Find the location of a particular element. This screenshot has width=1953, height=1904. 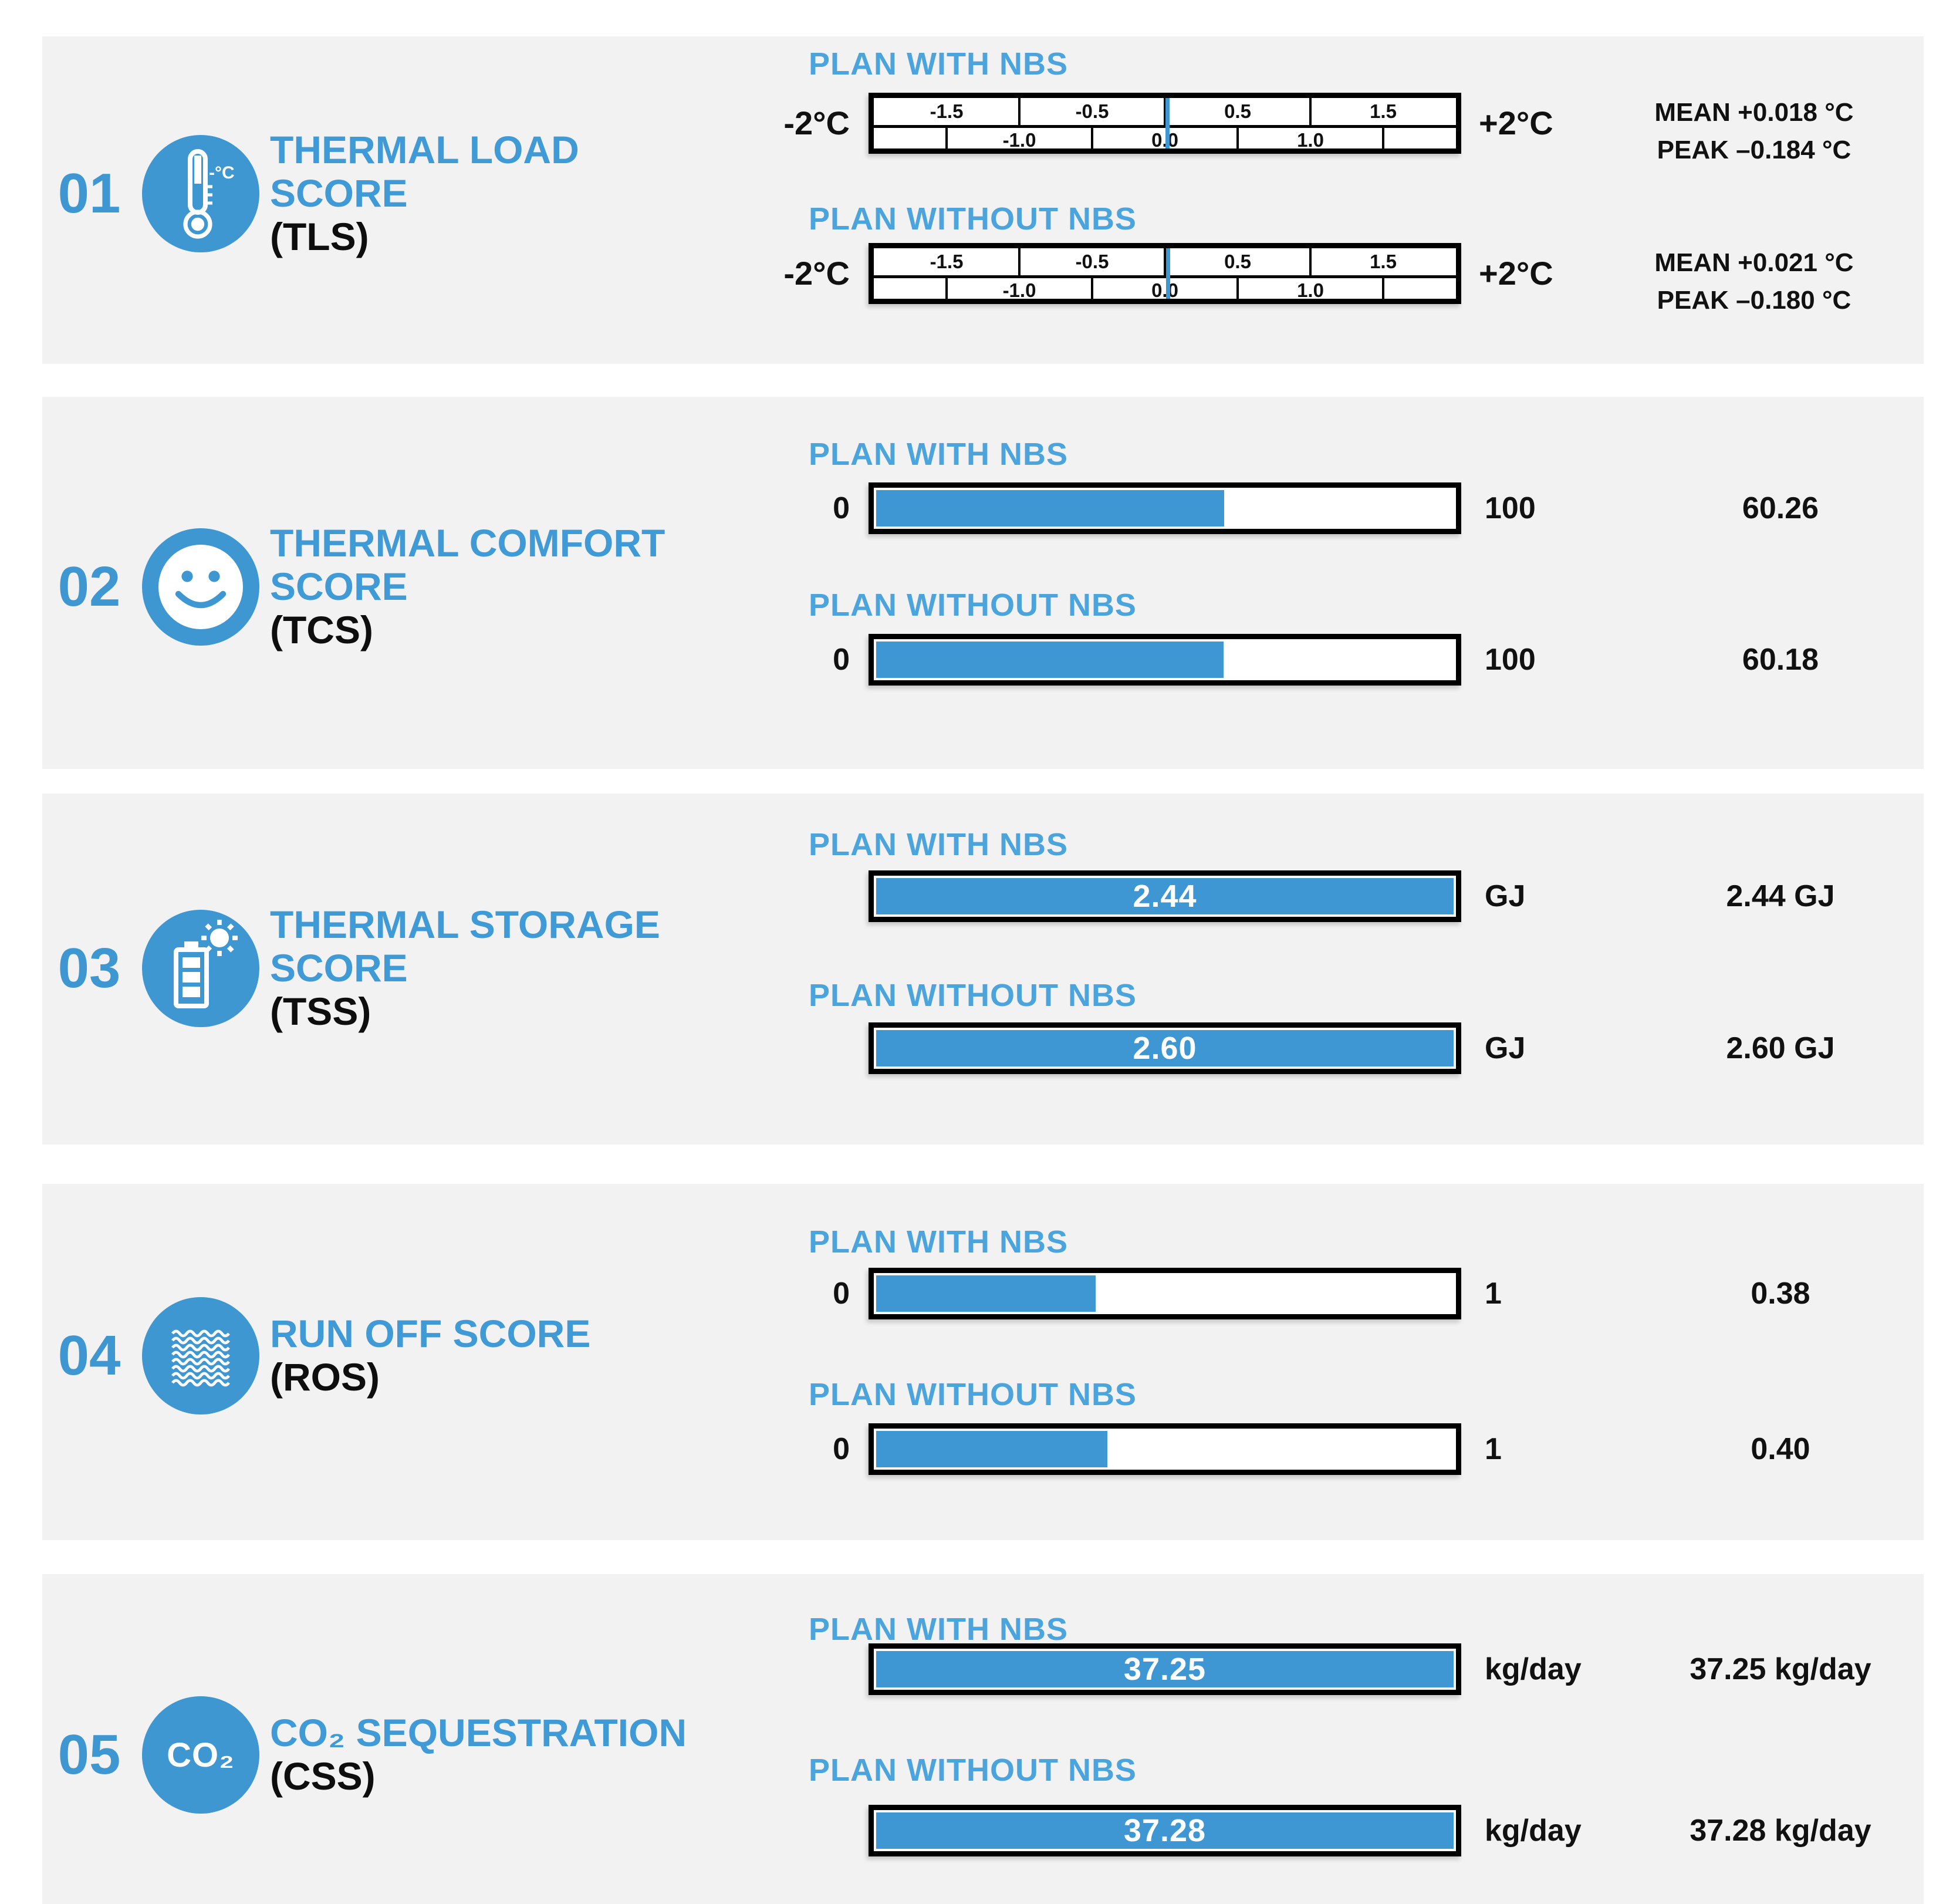

bar-row-without-nbs: 2.60 GJ 2.60 GJ is located at coordinates (983, 1048).